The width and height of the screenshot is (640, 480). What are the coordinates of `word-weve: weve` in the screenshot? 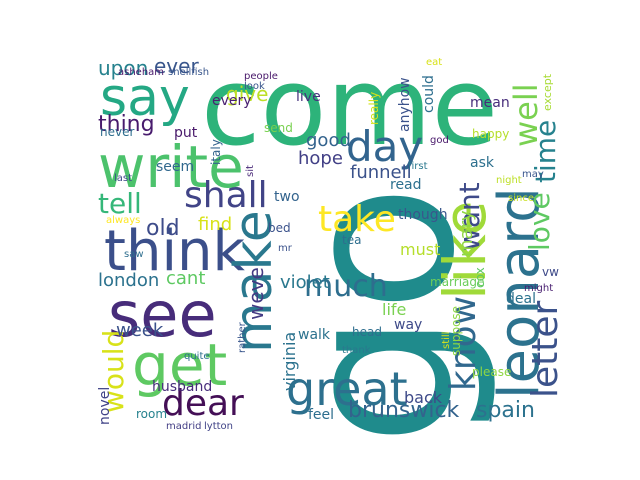 It's located at (256, 293).